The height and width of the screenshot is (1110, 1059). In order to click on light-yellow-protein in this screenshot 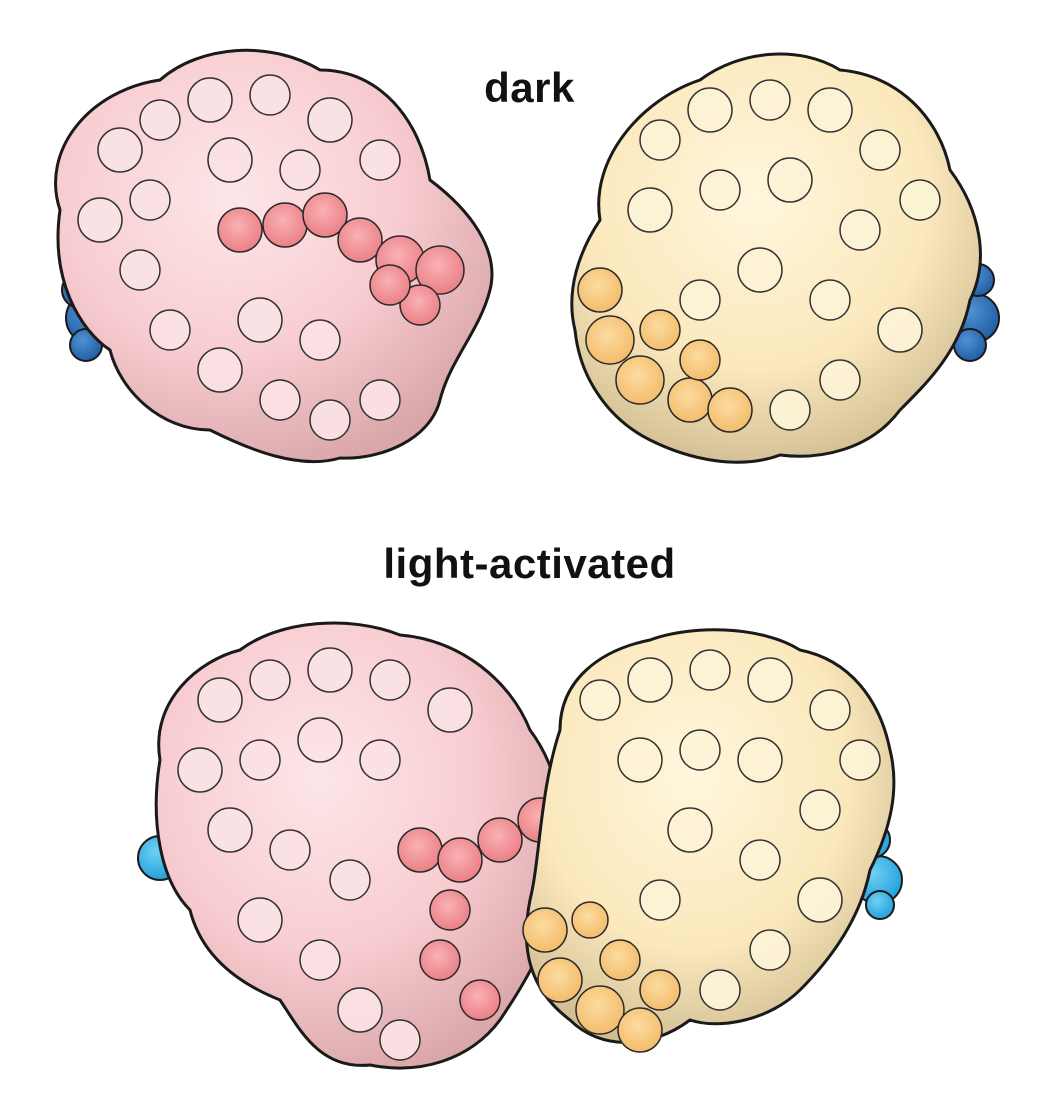, I will do `click(712, 840)`.